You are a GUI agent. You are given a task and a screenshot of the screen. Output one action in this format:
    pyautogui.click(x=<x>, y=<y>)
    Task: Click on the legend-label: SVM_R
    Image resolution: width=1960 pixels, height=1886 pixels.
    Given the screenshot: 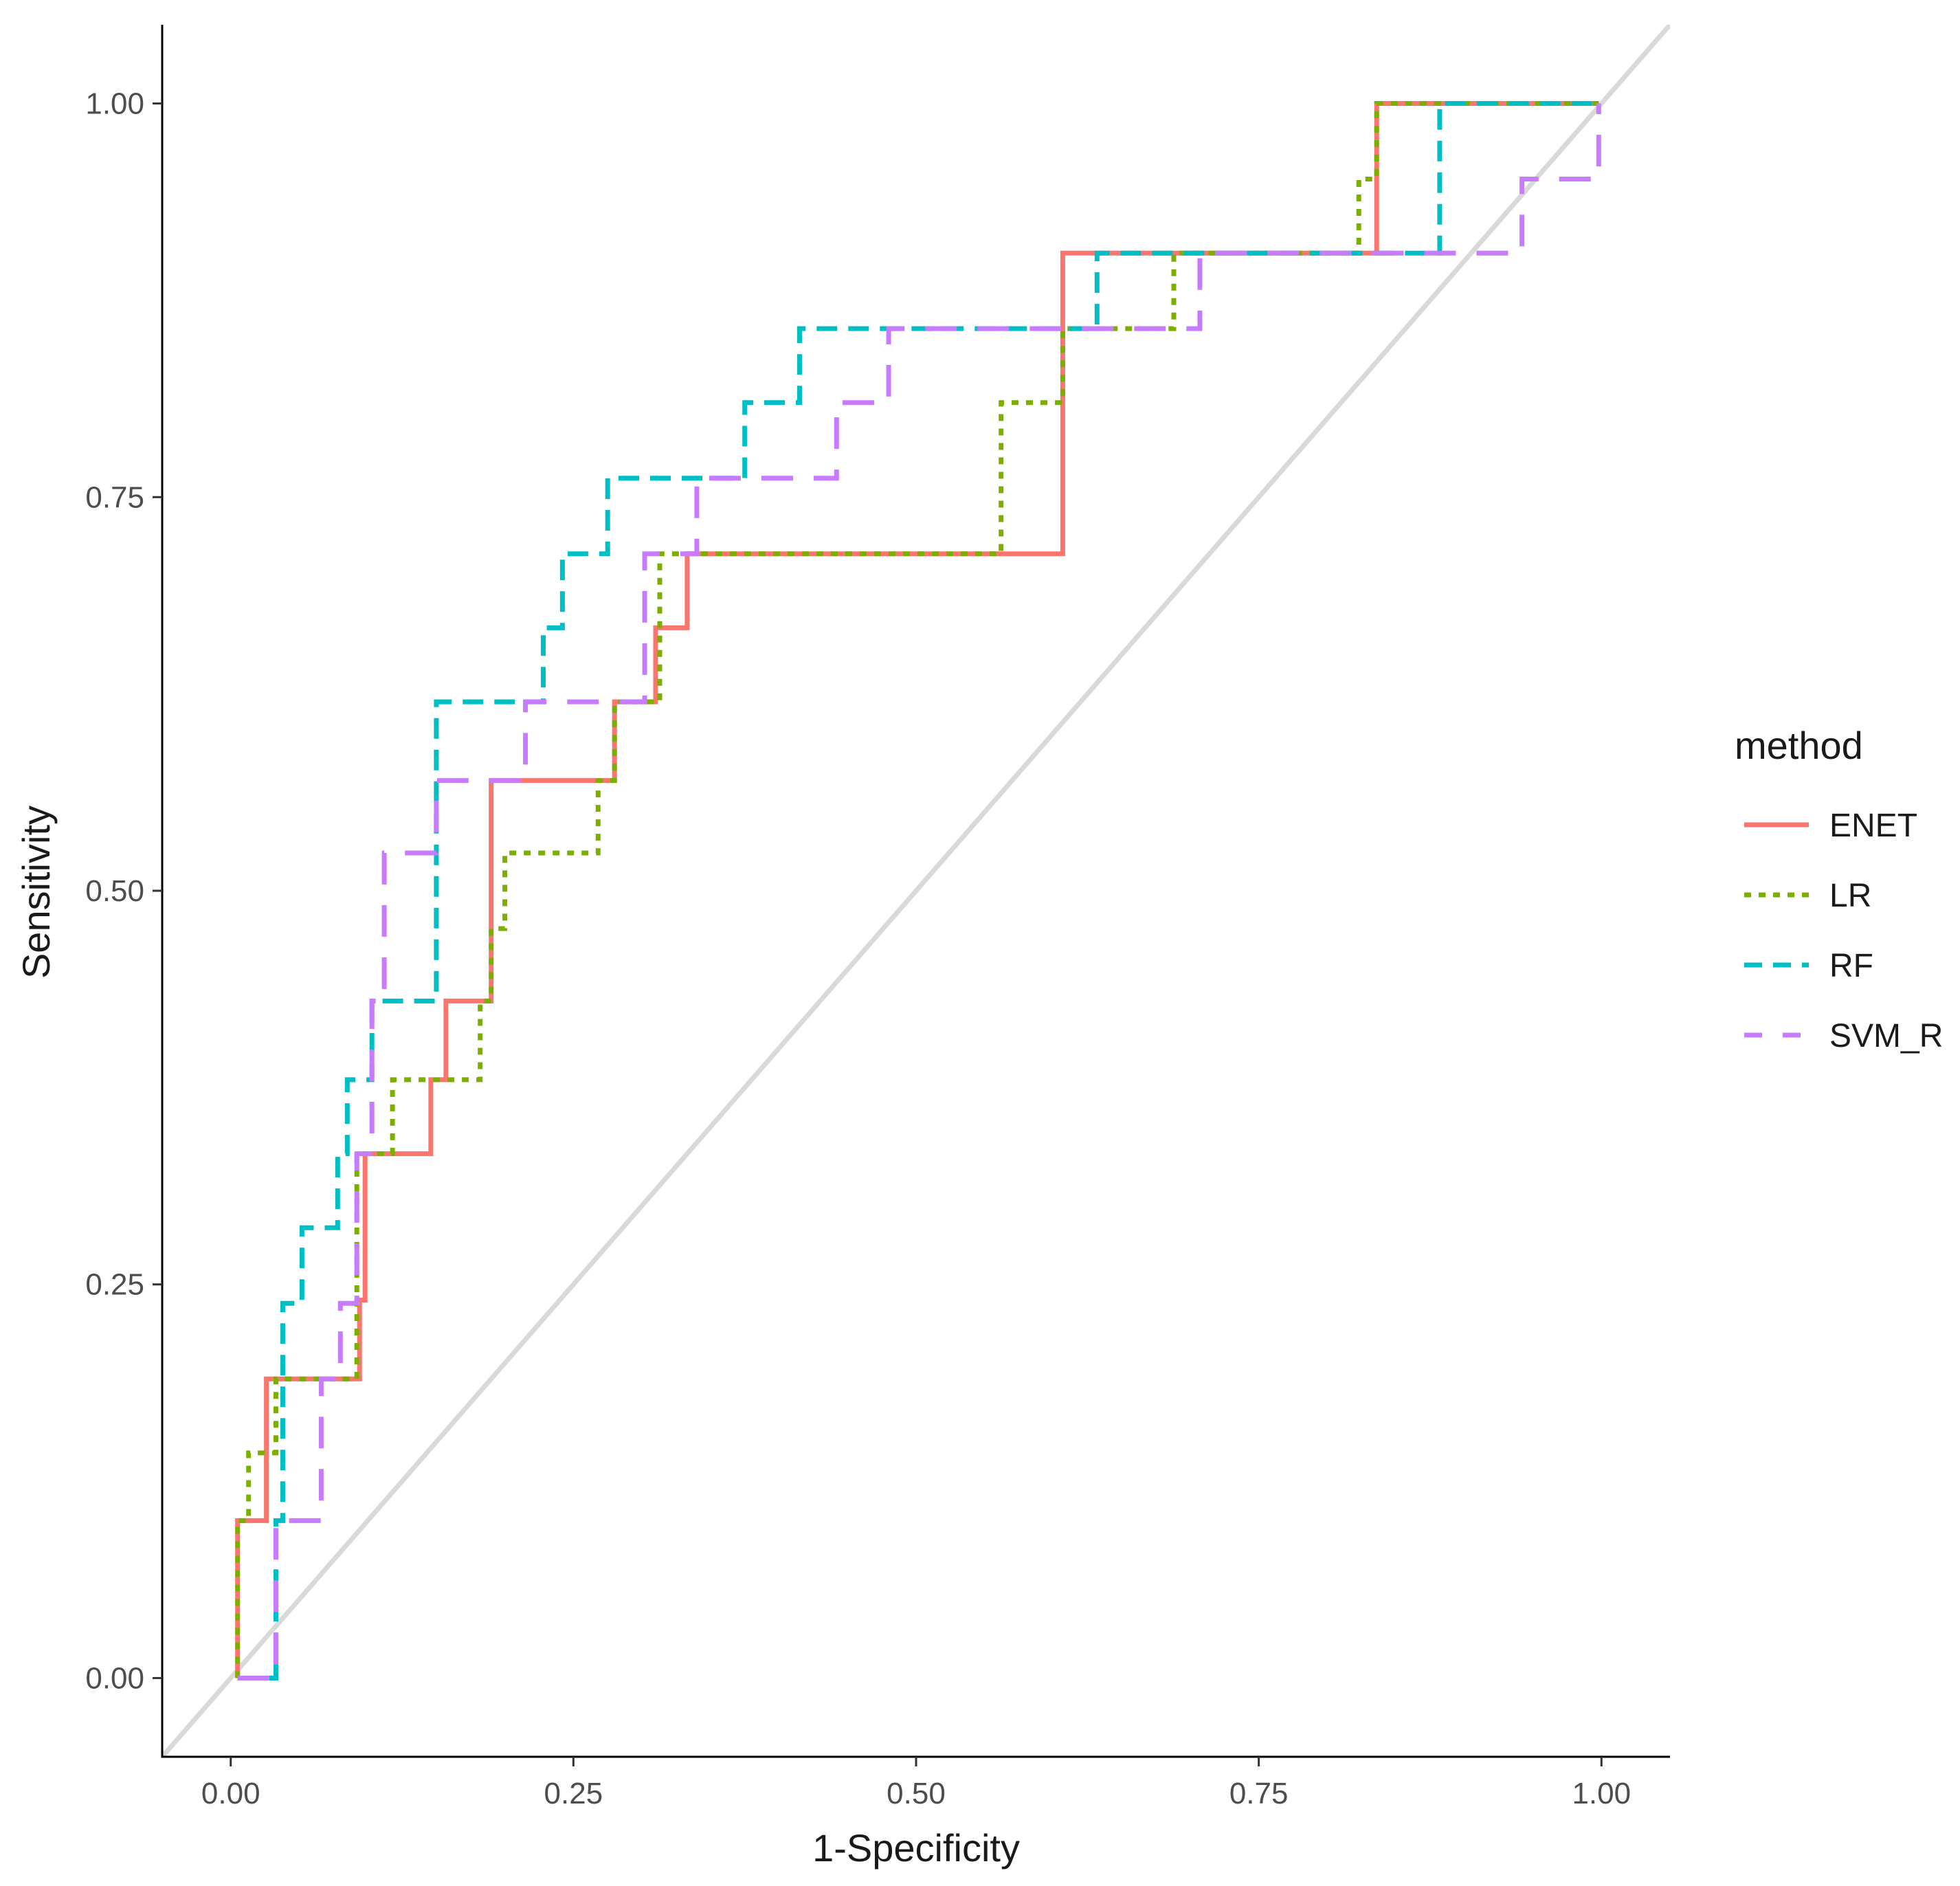 What is the action you would take?
    pyautogui.click(x=1886, y=1036)
    